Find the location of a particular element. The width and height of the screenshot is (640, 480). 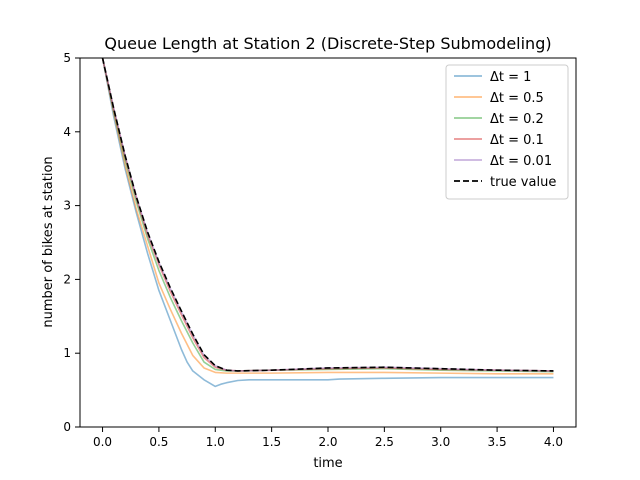

y-tick-label: 3 is located at coordinates (67, 206).